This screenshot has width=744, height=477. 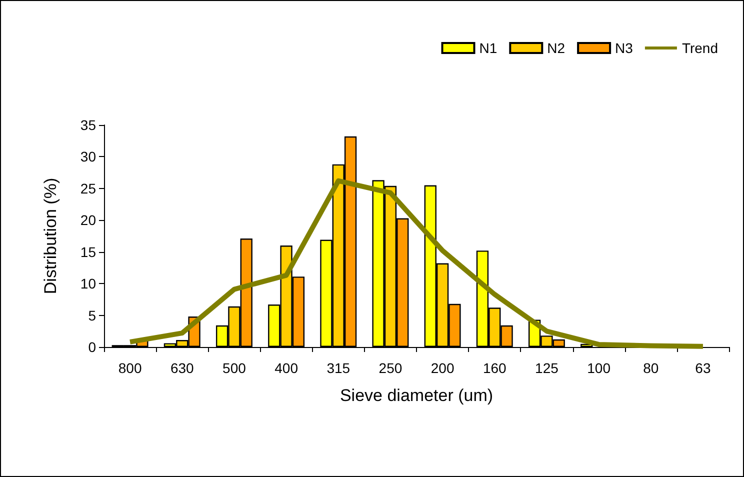 What do you see at coordinates (88, 188) in the screenshot?
I see `y-tick-label: 25` at bounding box center [88, 188].